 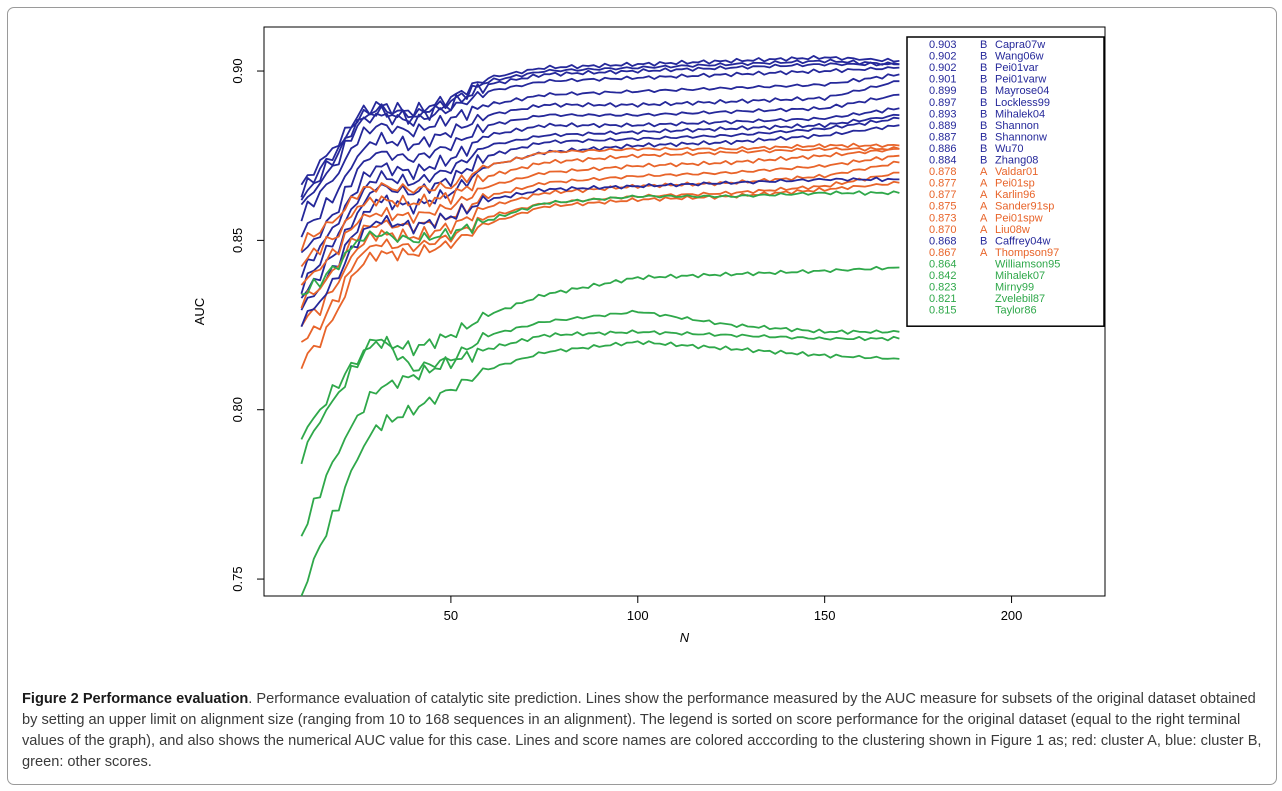 I want to click on y-tick-label: 0.75, so click(x=237, y=578).